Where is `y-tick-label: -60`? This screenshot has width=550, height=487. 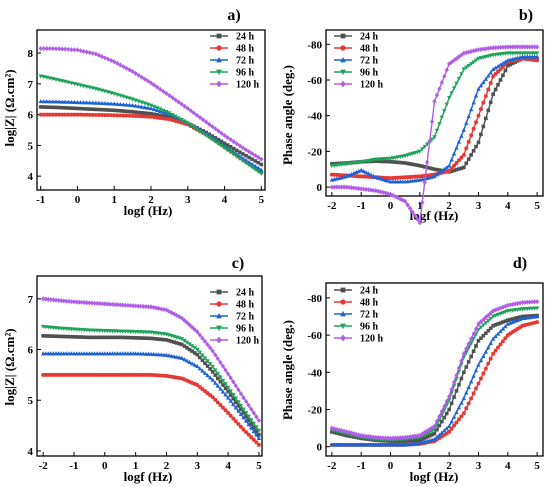
y-tick-label: -60 is located at coordinates (314, 336).